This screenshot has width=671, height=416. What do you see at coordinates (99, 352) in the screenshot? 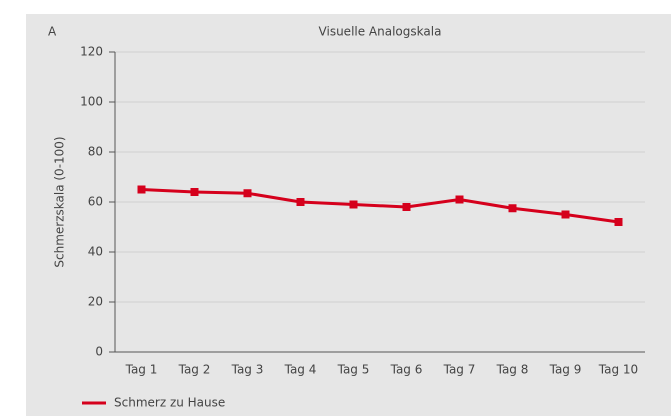
I see `y-tick-label: 0` at bounding box center [99, 352].